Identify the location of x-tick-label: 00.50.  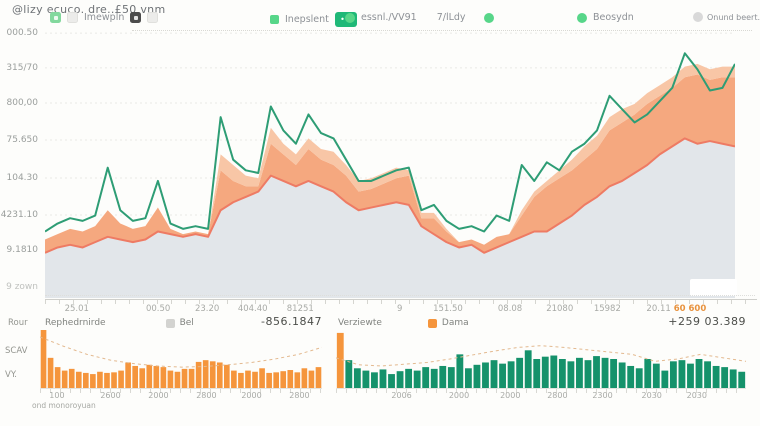
(158, 309).